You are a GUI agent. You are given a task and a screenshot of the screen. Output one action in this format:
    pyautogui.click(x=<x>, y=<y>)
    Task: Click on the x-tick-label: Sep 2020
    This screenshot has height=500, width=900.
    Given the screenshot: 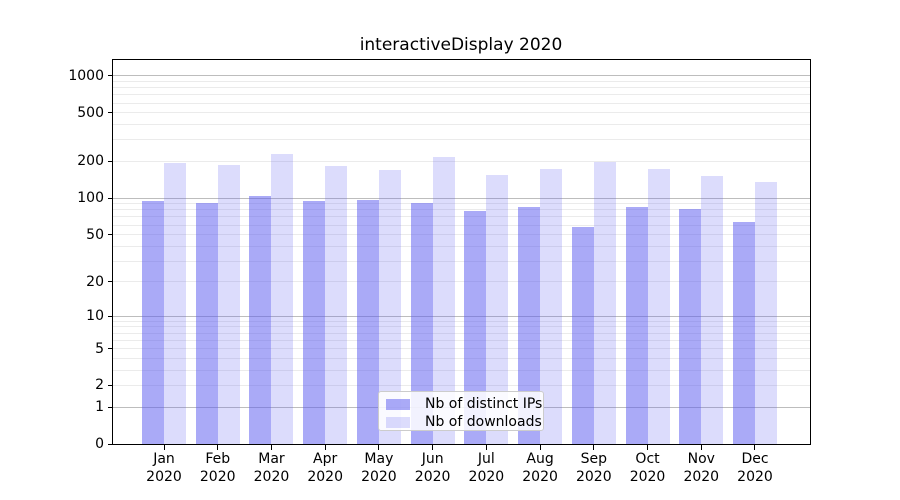 What is the action you would take?
    pyautogui.click(x=593, y=468)
    